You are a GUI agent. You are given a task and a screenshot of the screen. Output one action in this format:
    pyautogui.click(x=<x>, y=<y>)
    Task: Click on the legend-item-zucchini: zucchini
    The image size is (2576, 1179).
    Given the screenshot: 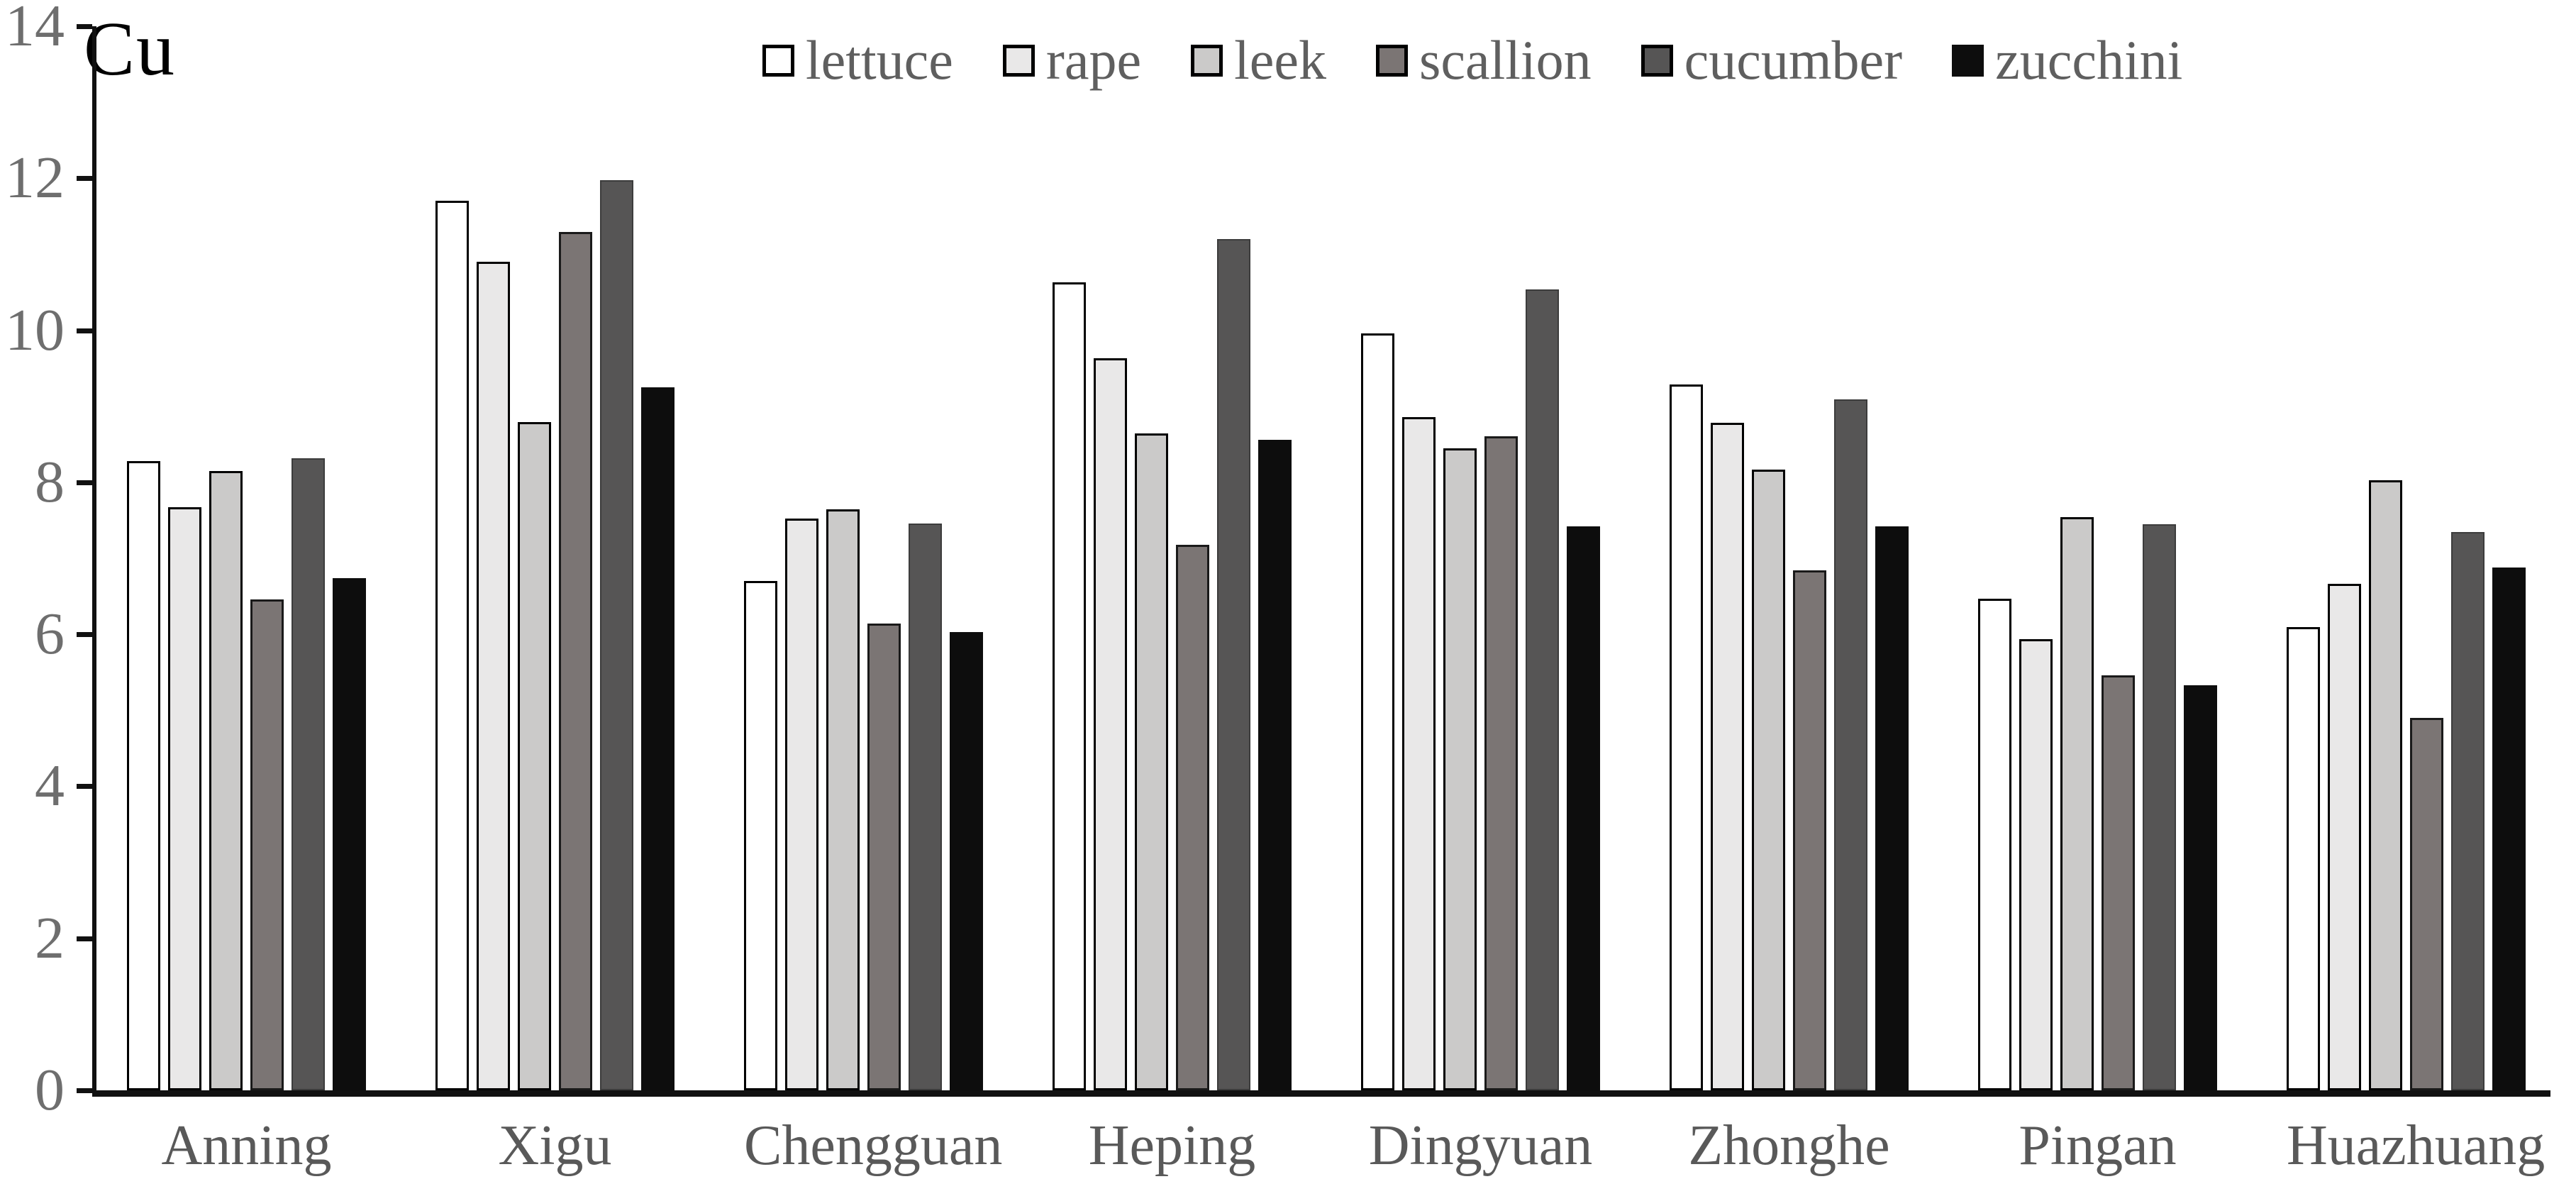 What is the action you would take?
    pyautogui.click(x=2067, y=60)
    